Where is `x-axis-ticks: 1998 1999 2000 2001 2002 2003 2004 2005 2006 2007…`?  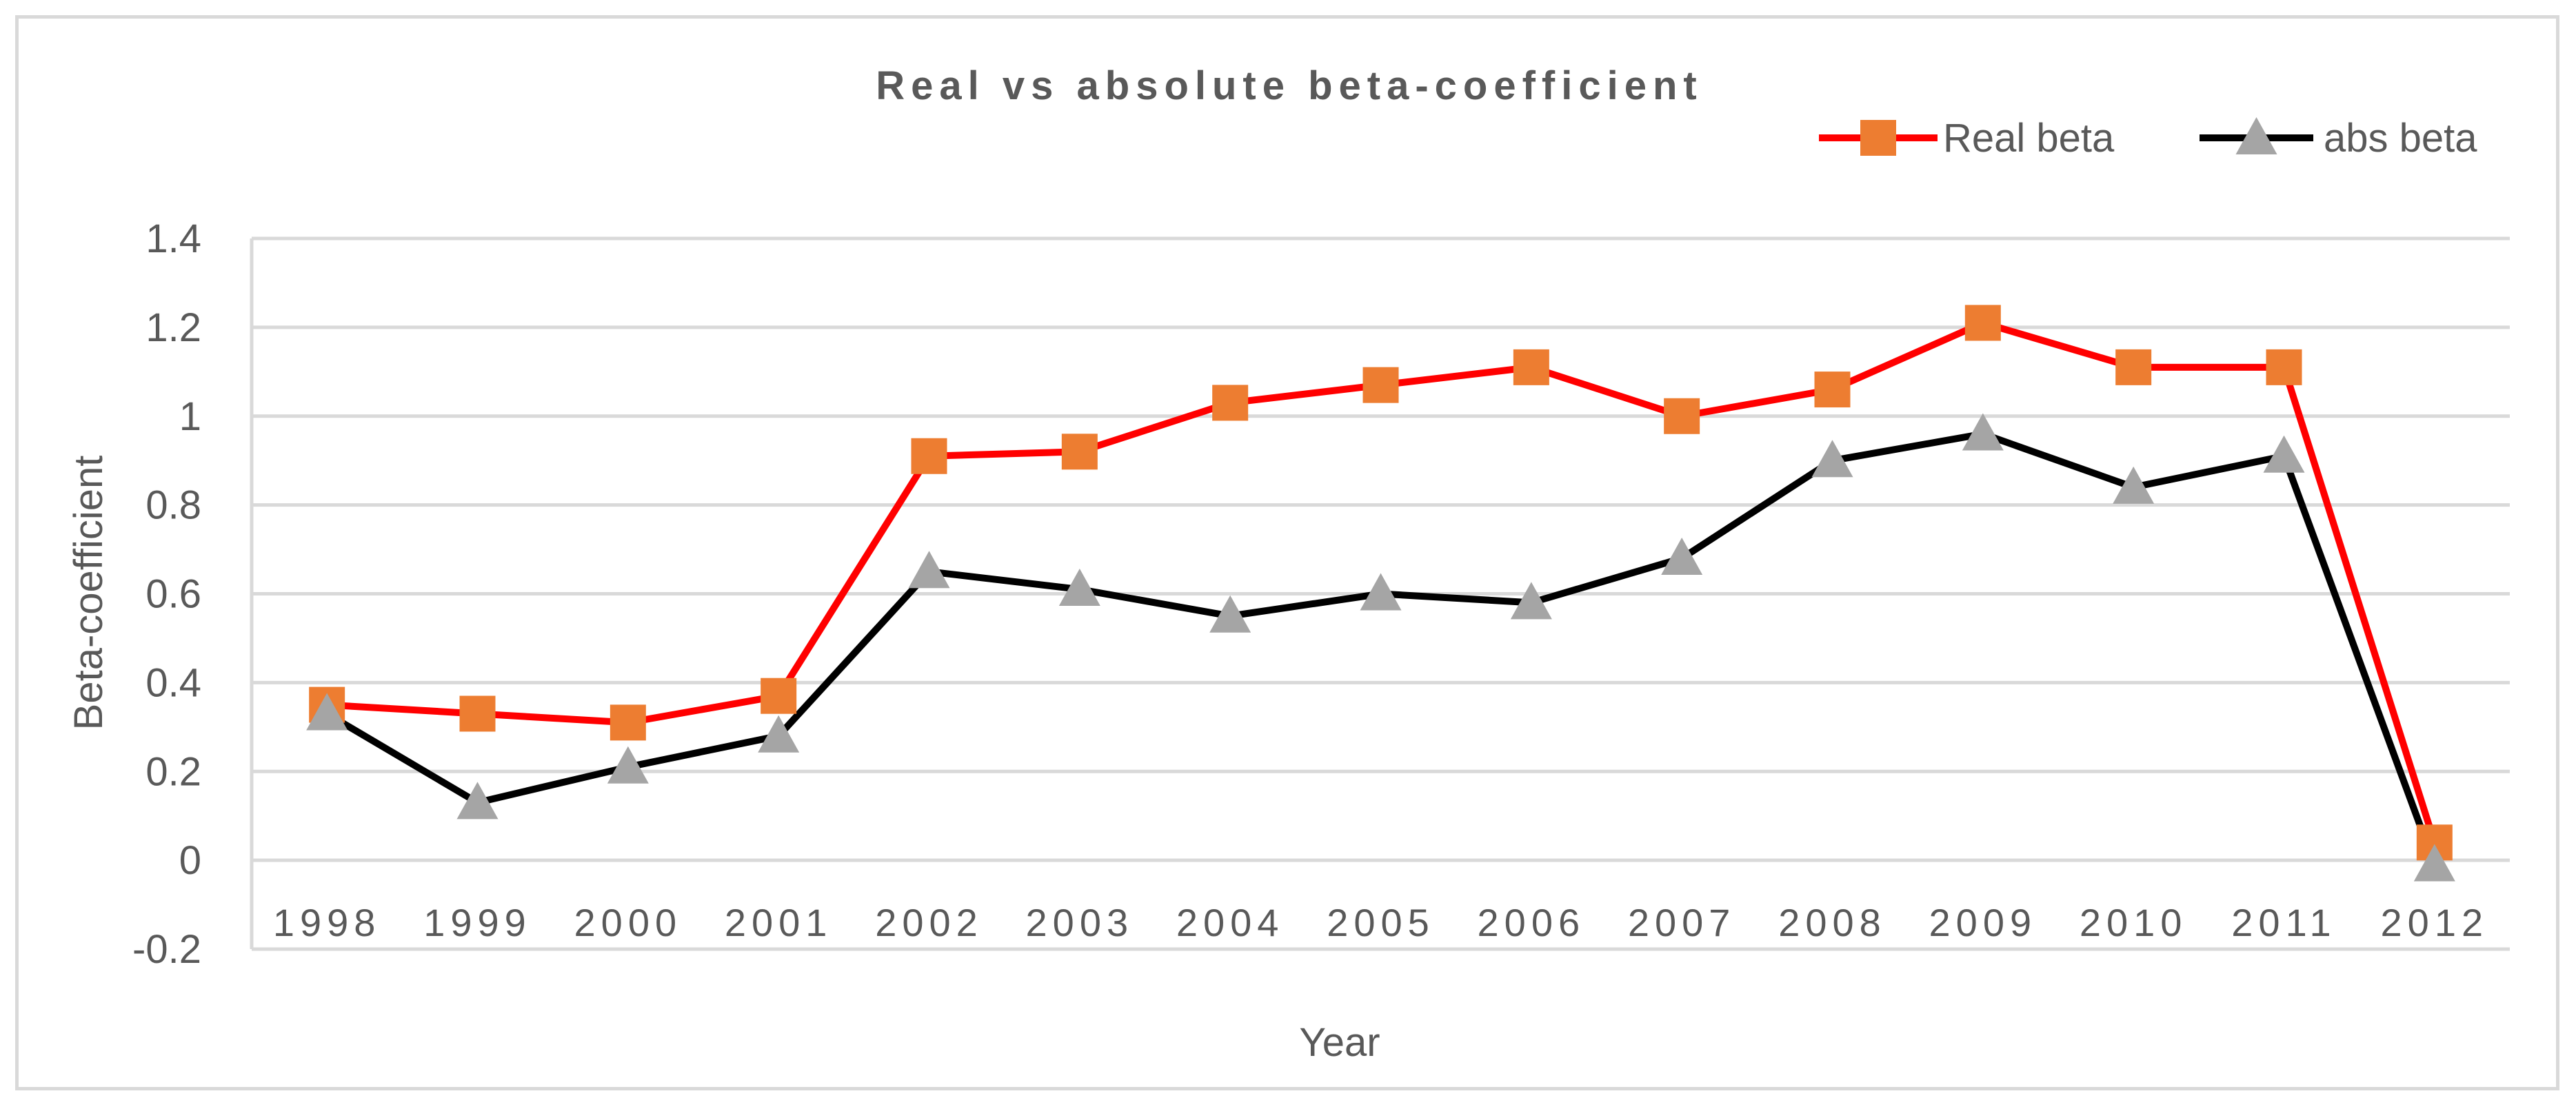
x-axis-ticks: 1998 1999 2000 2001 2002 2003 2004 2005 2006 2007… is located at coordinates (1381, 922).